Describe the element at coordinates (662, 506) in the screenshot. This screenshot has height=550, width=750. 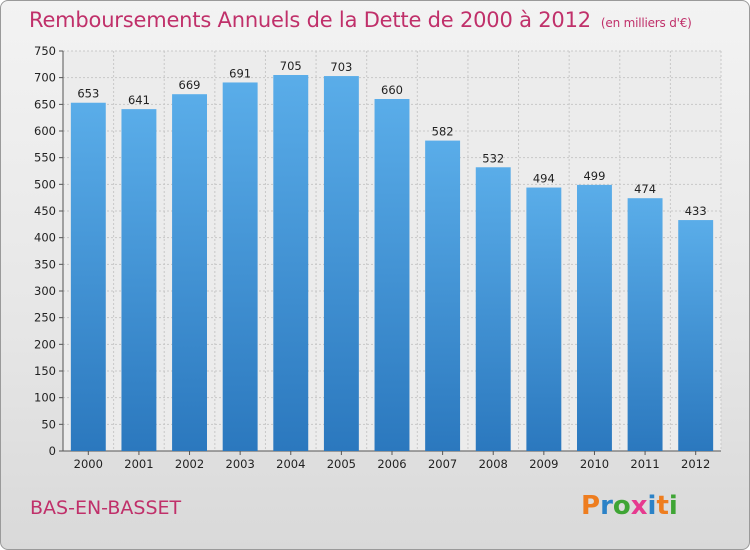
I see `logo-letter: t` at that location.